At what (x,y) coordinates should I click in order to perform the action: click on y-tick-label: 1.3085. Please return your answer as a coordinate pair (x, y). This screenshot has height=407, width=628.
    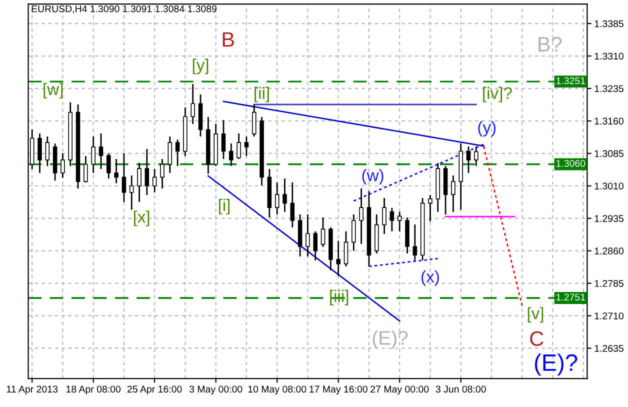
    Looking at the image, I should click on (609, 154).